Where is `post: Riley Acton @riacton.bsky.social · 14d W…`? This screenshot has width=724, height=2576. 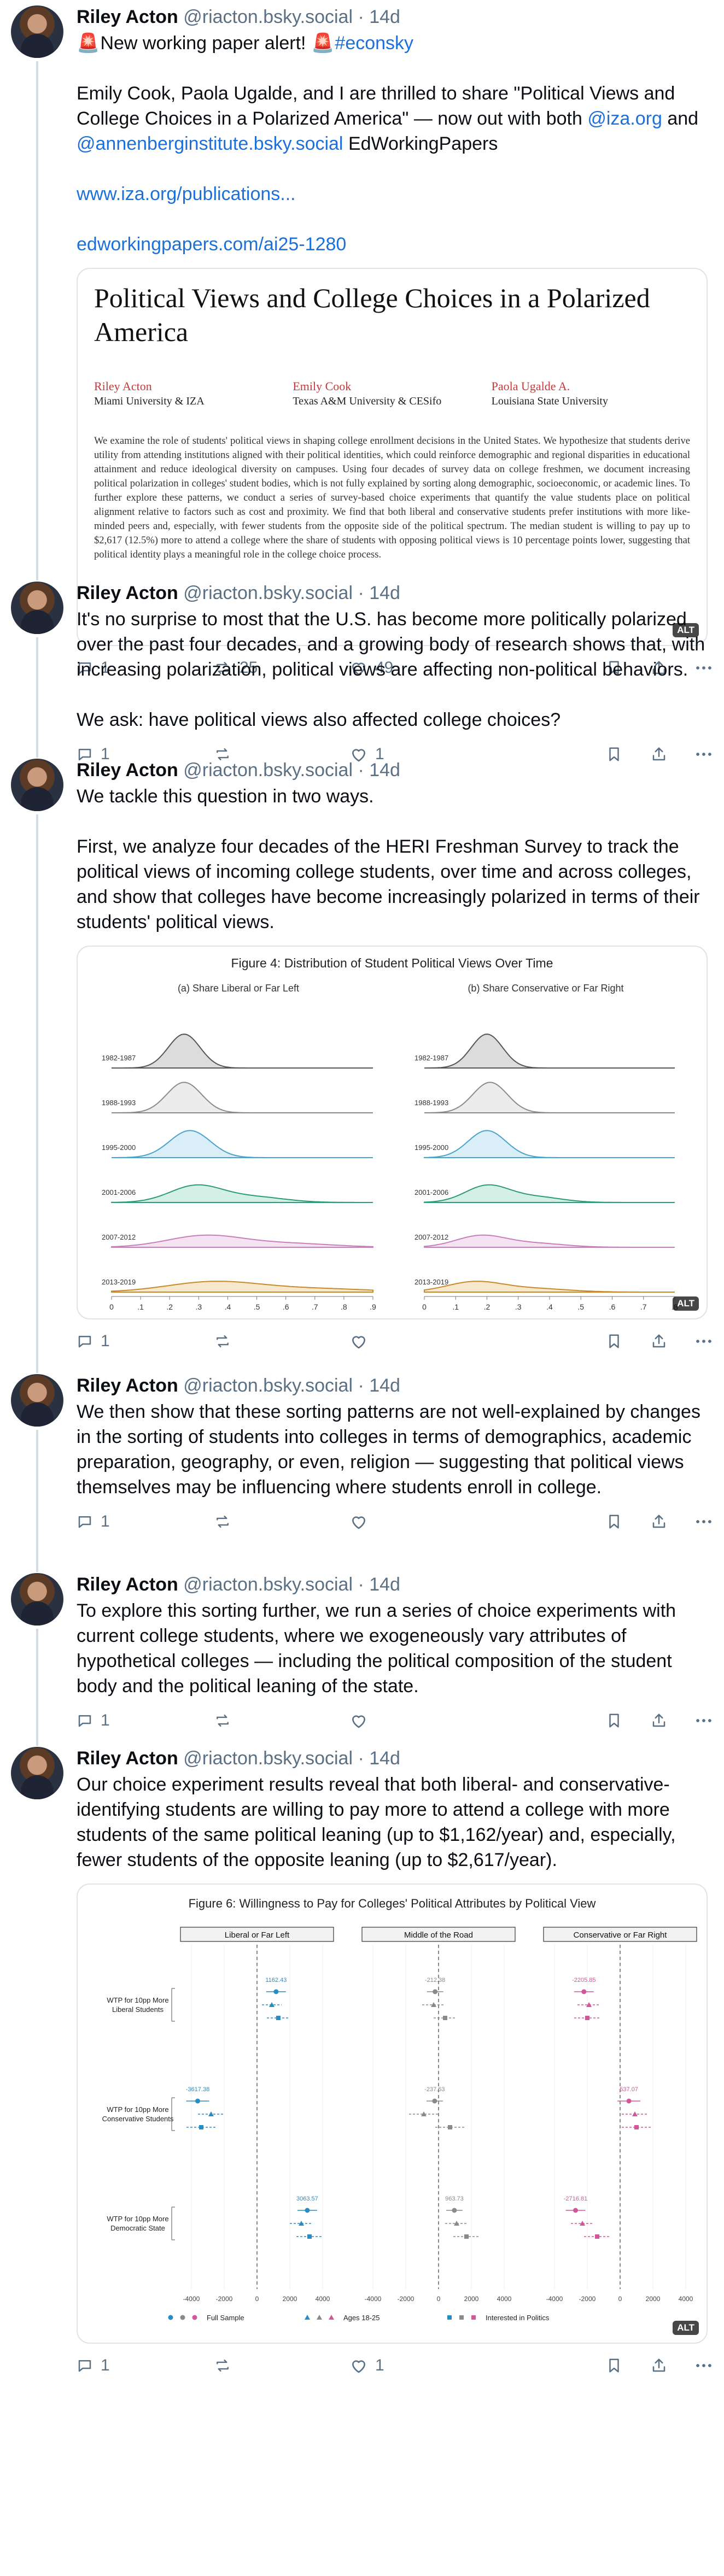 post: Riley Acton @riacton.bsky.social · 14d W… is located at coordinates (361, 1471).